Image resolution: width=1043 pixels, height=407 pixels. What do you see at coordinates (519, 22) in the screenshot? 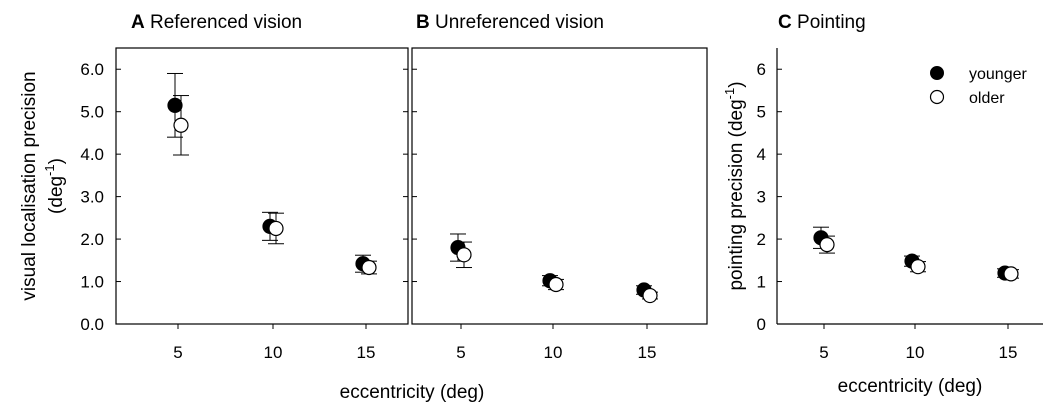
I see `panel-b-title-text: Unreferenced vision` at bounding box center [519, 22].